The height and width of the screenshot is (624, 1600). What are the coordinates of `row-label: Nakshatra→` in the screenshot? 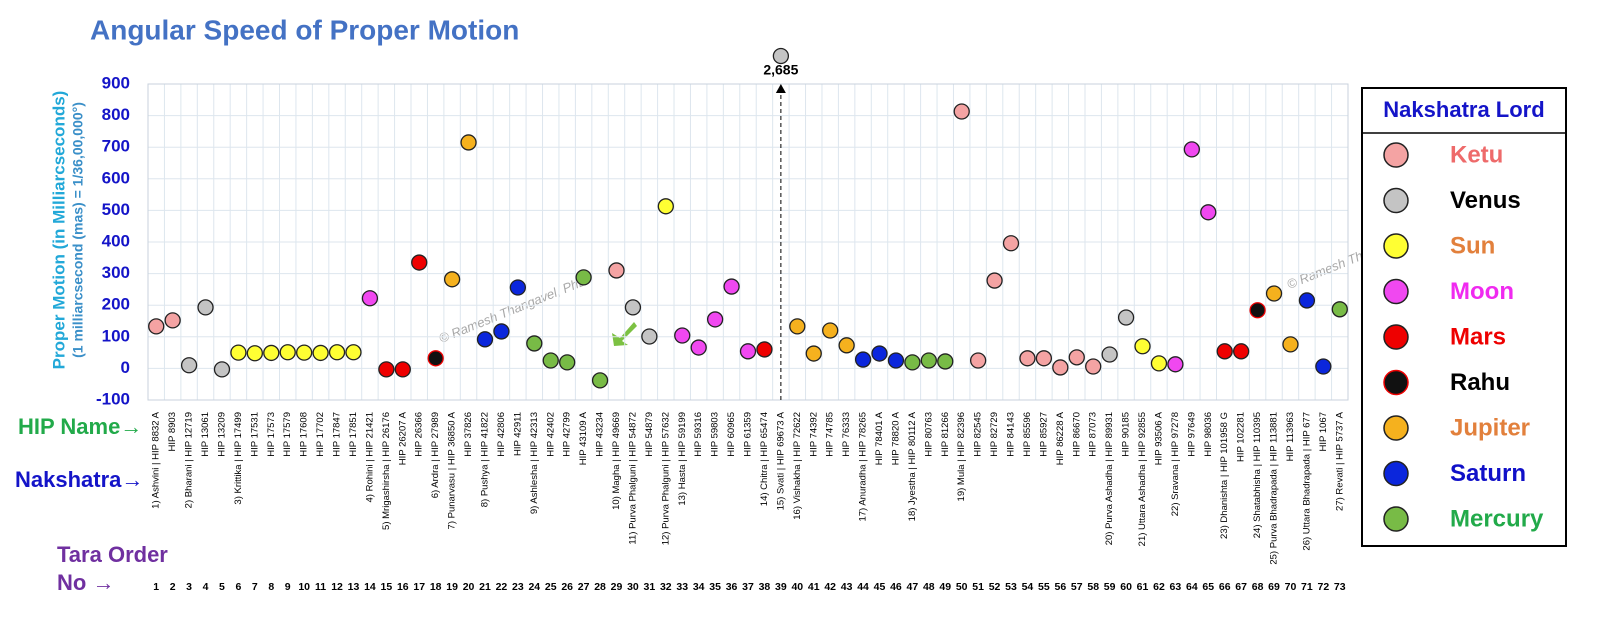 It's located at (79, 479).